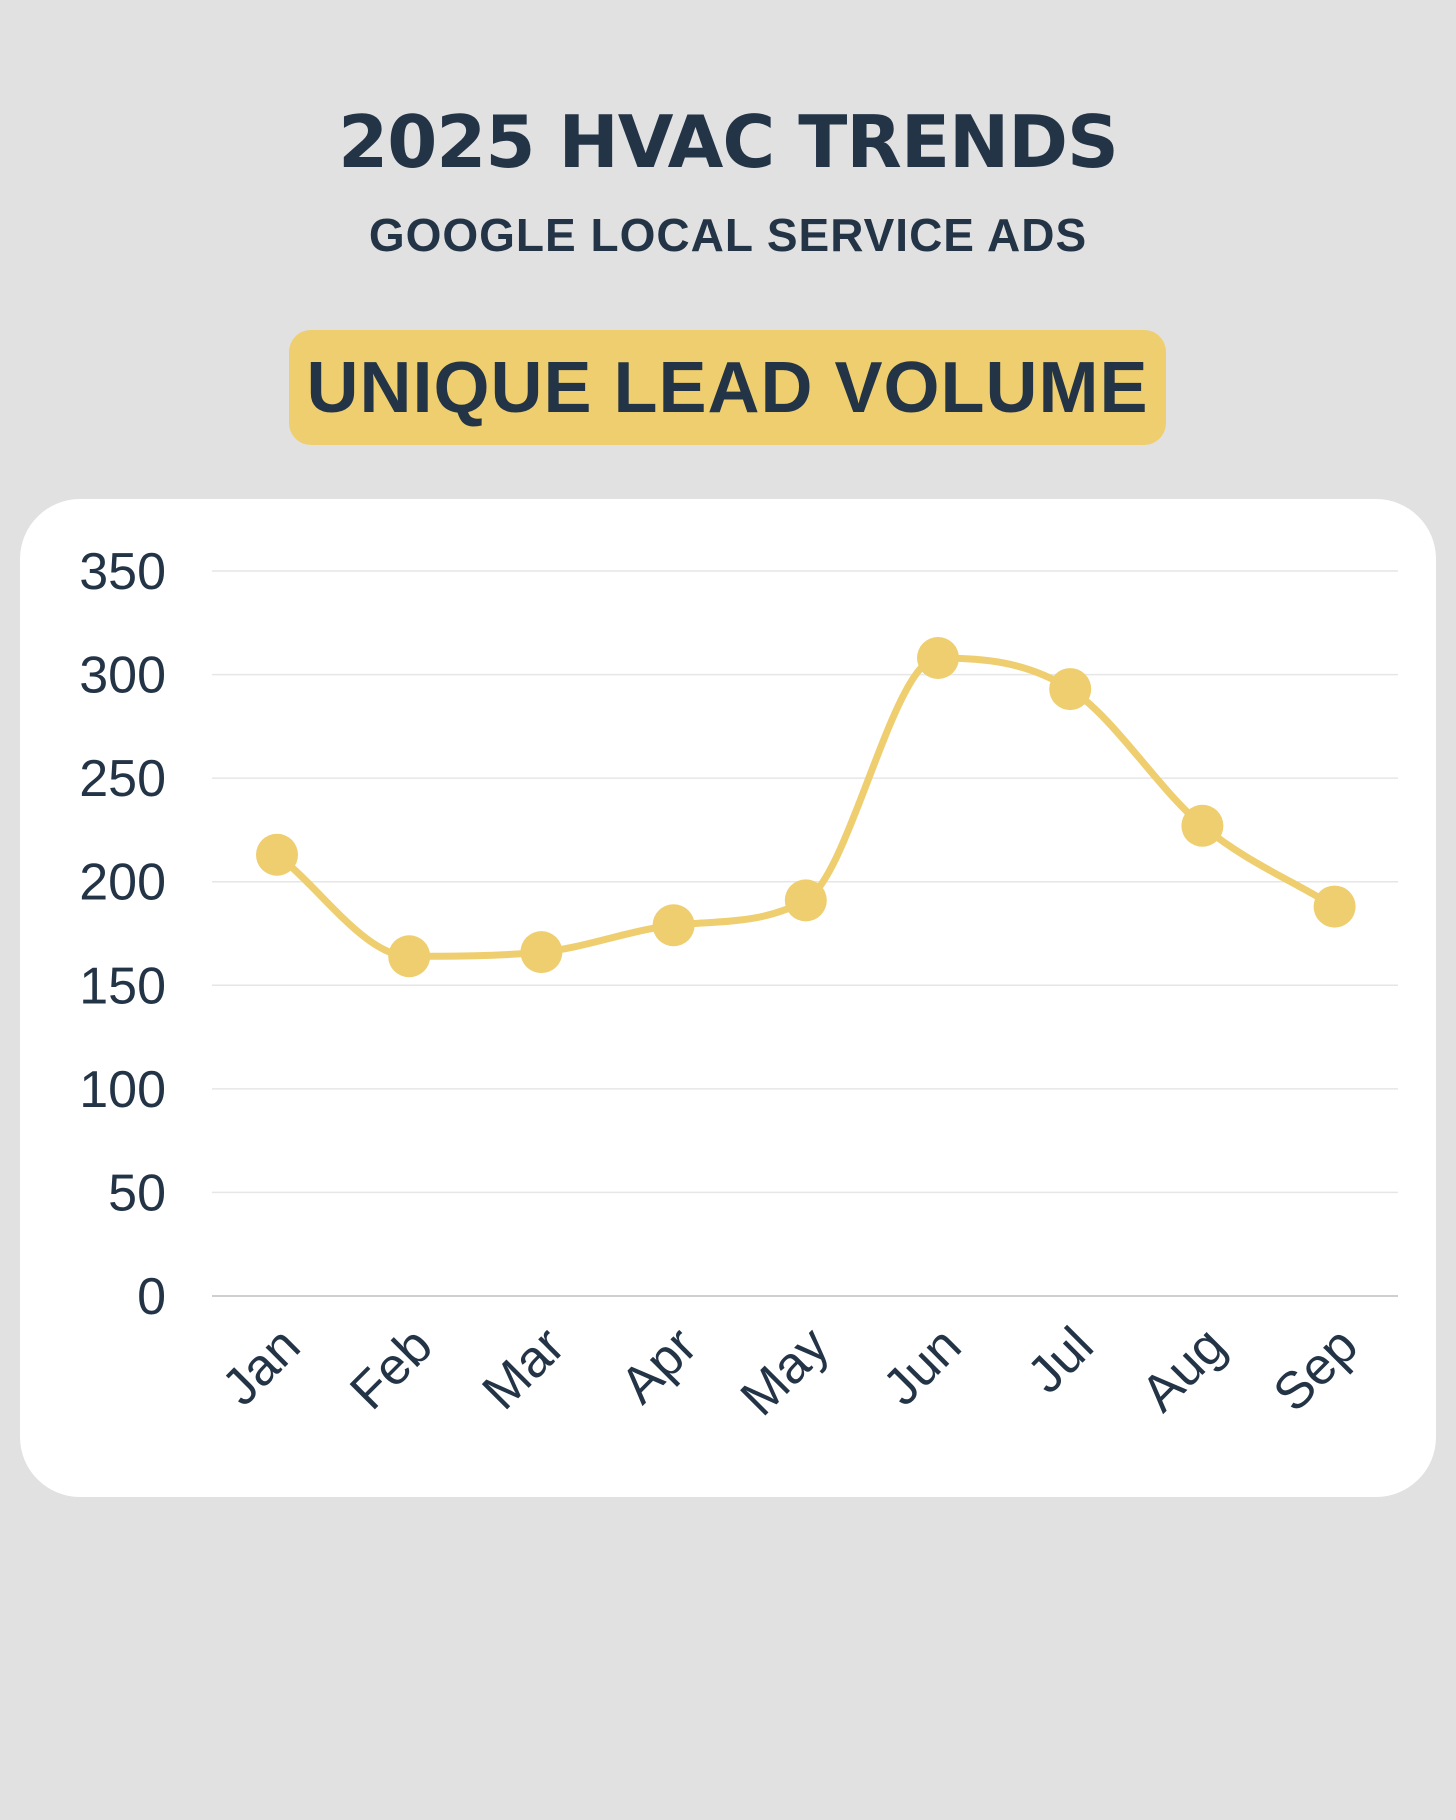 This screenshot has height=1820, width=1456. What do you see at coordinates (673, 925) in the screenshot?
I see `data-point-apr` at bounding box center [673, 925].